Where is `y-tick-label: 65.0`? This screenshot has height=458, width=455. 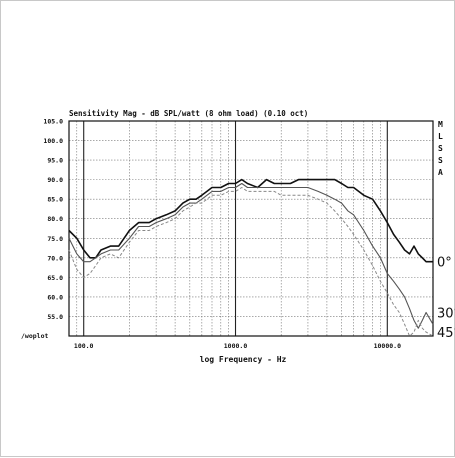 y-tick-label: 65.0 is located at coordinates (55, 278).